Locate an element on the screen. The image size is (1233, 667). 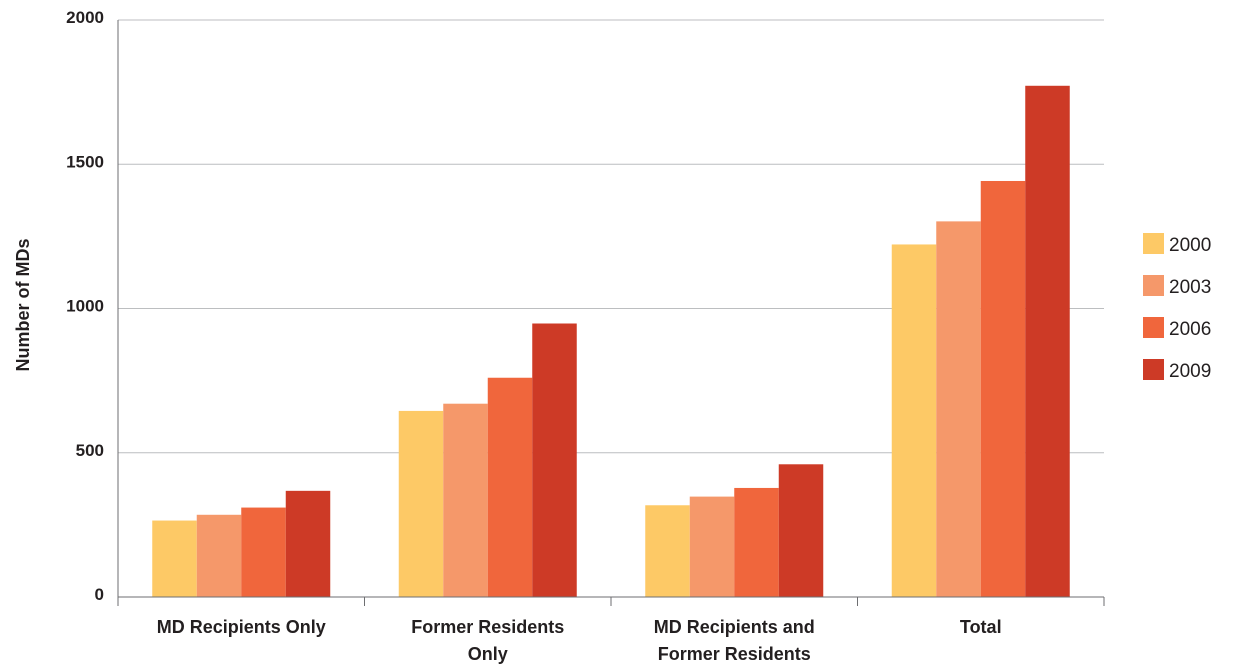
y-axis-title: Number of MDs is located at coordinates (23, 304).